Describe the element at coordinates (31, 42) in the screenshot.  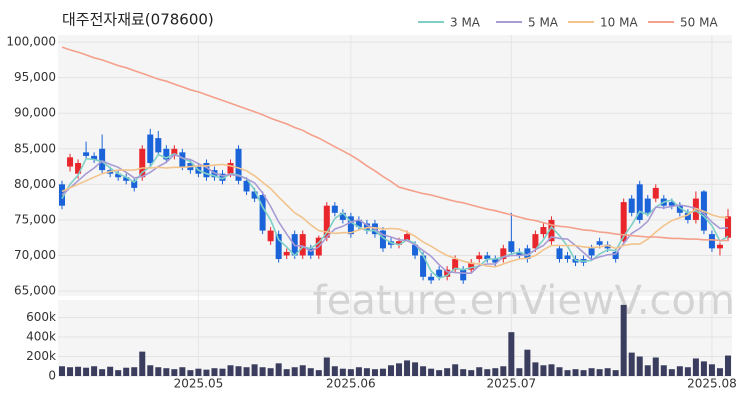
I see `y-tick-label: 100,000` at that location.